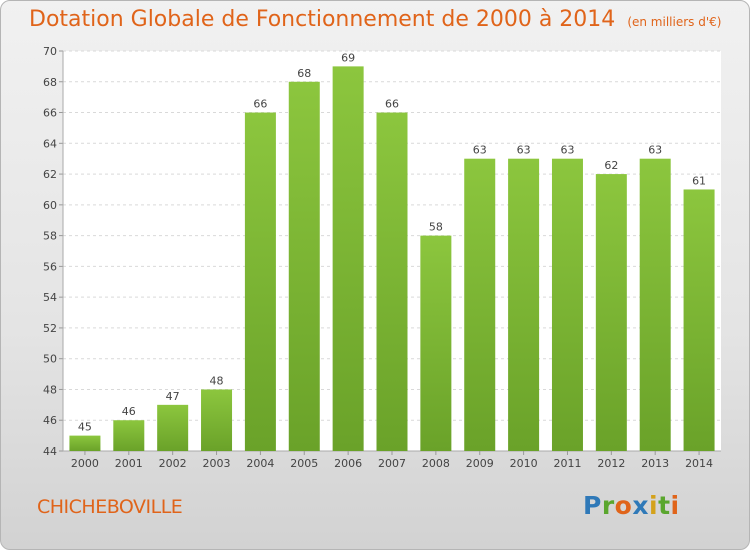  Describe the element at coordinates (50, 82) in the screenshot. I see `y-tick-label: 68` at that location.